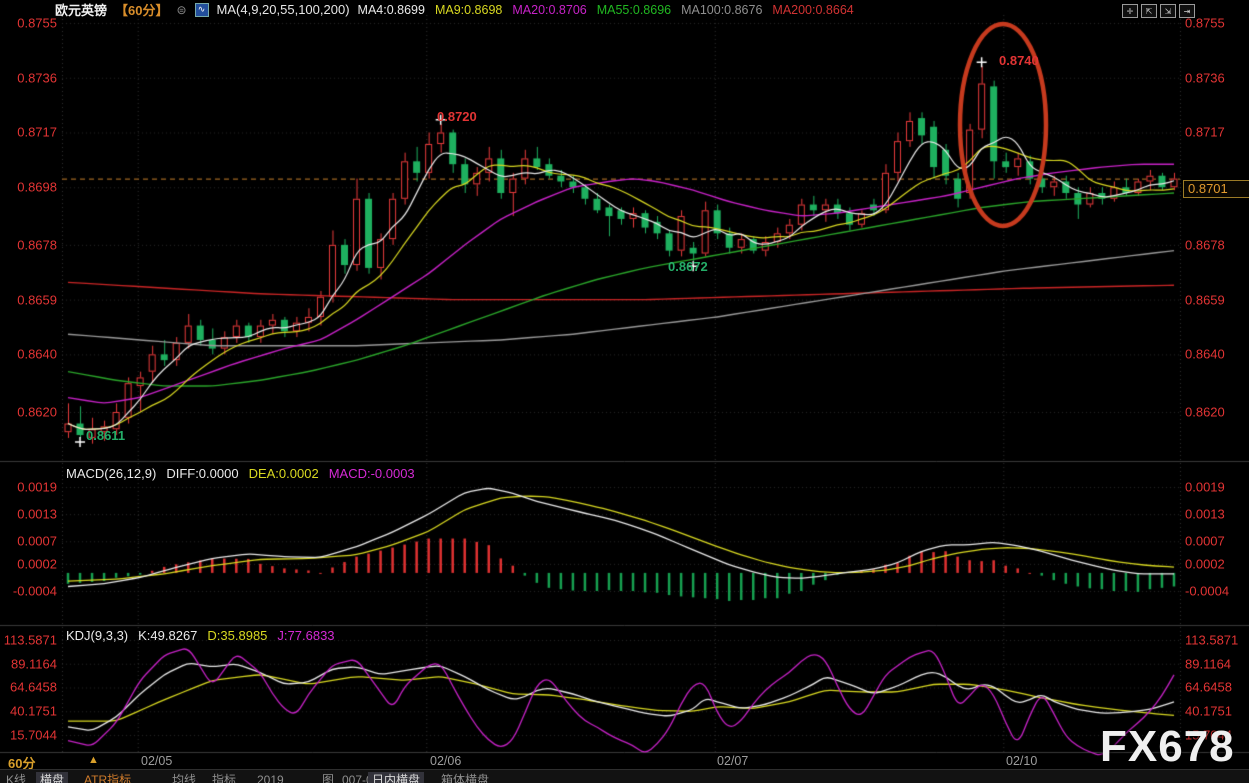 This screenshot has height=783, width=1249. I want to click on pan-right-icon: ⇥, so click(1187, 11).